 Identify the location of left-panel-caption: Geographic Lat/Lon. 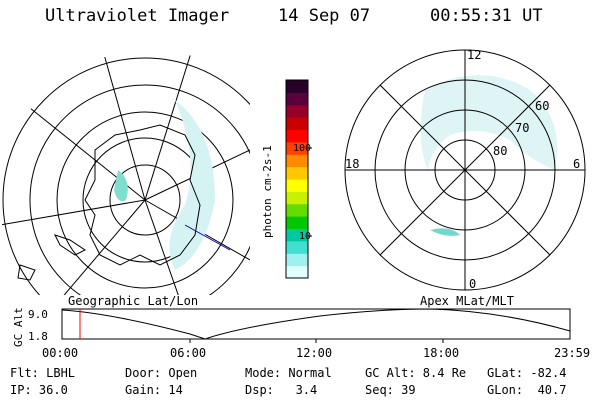
(133, 301).